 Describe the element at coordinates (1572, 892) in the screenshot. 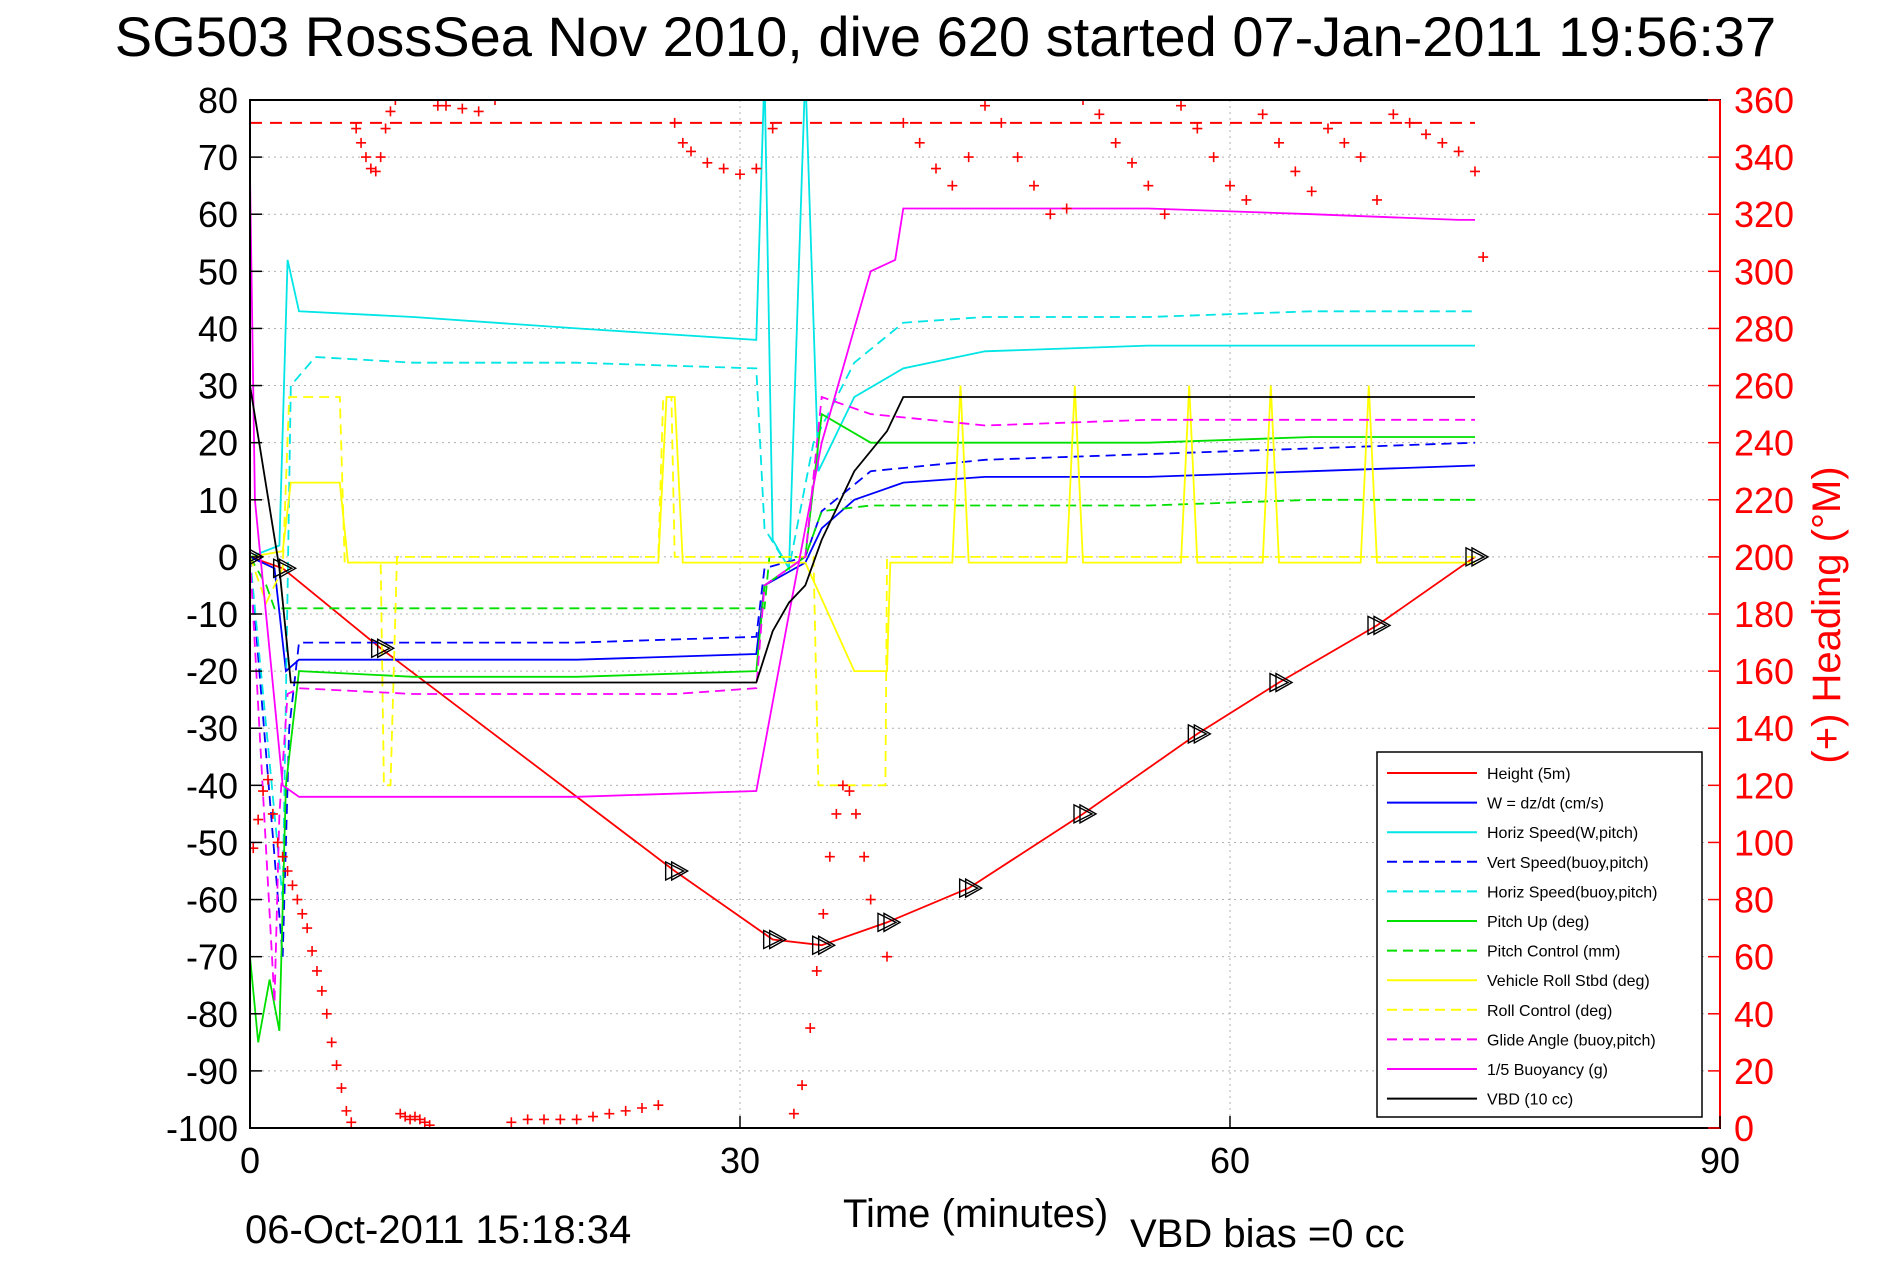

I see `legend-label-4: Horiz Speed(buoy,pitch)` at that location.